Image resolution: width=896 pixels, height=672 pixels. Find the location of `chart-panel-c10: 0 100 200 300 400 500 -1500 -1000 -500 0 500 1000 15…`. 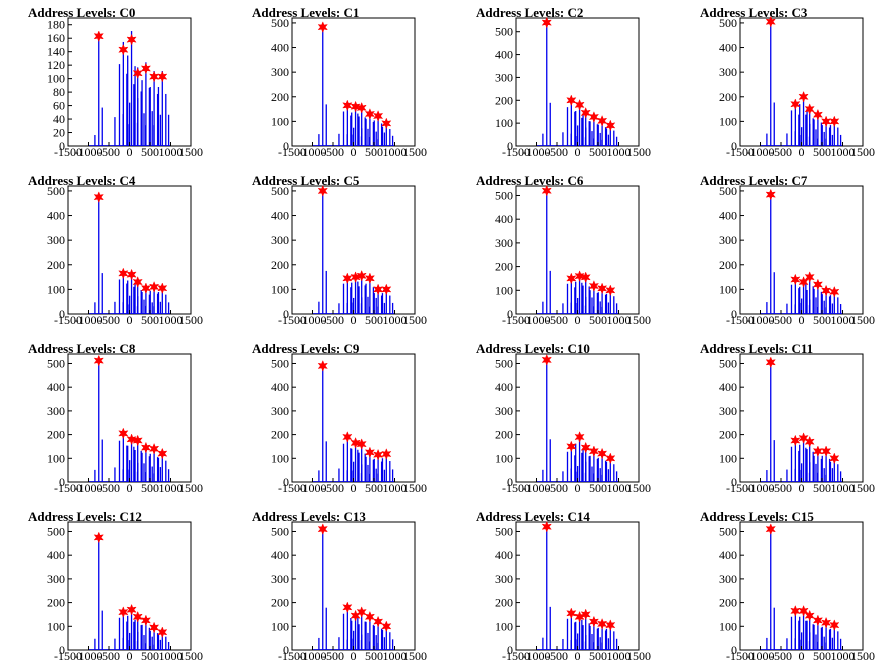

chart-panel-c10: 0 100 200 300 400 500 -1500 -1000 -500 0 500 1000 15… is located at coordinates (560, 420).